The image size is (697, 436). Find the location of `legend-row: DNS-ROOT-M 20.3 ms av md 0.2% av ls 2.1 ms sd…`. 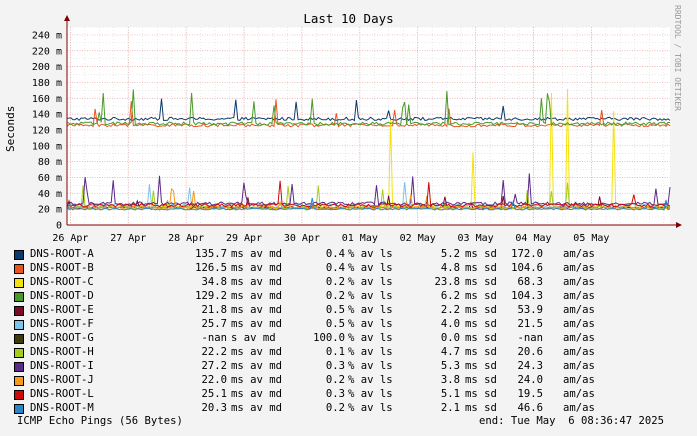

legend-row: DNS-ROOT-M 20.3 ms av md 0.2% av ls 2.1 ms sd… is located at coordinates (314, 408).